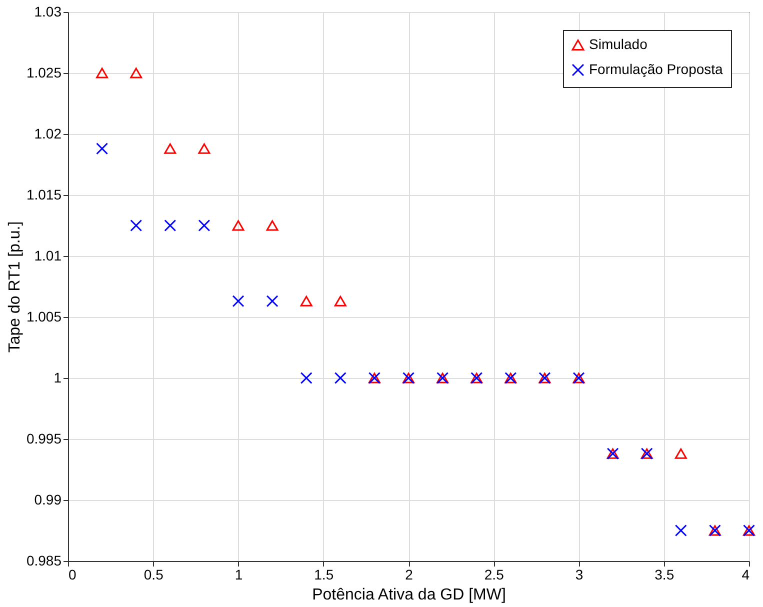 The width and height of the screenshot is (763, 607). What do you see at coordinates (48, 500) in the screenshot?
I see `y-tick-label: 0.99` at bounding box center [48, 500].